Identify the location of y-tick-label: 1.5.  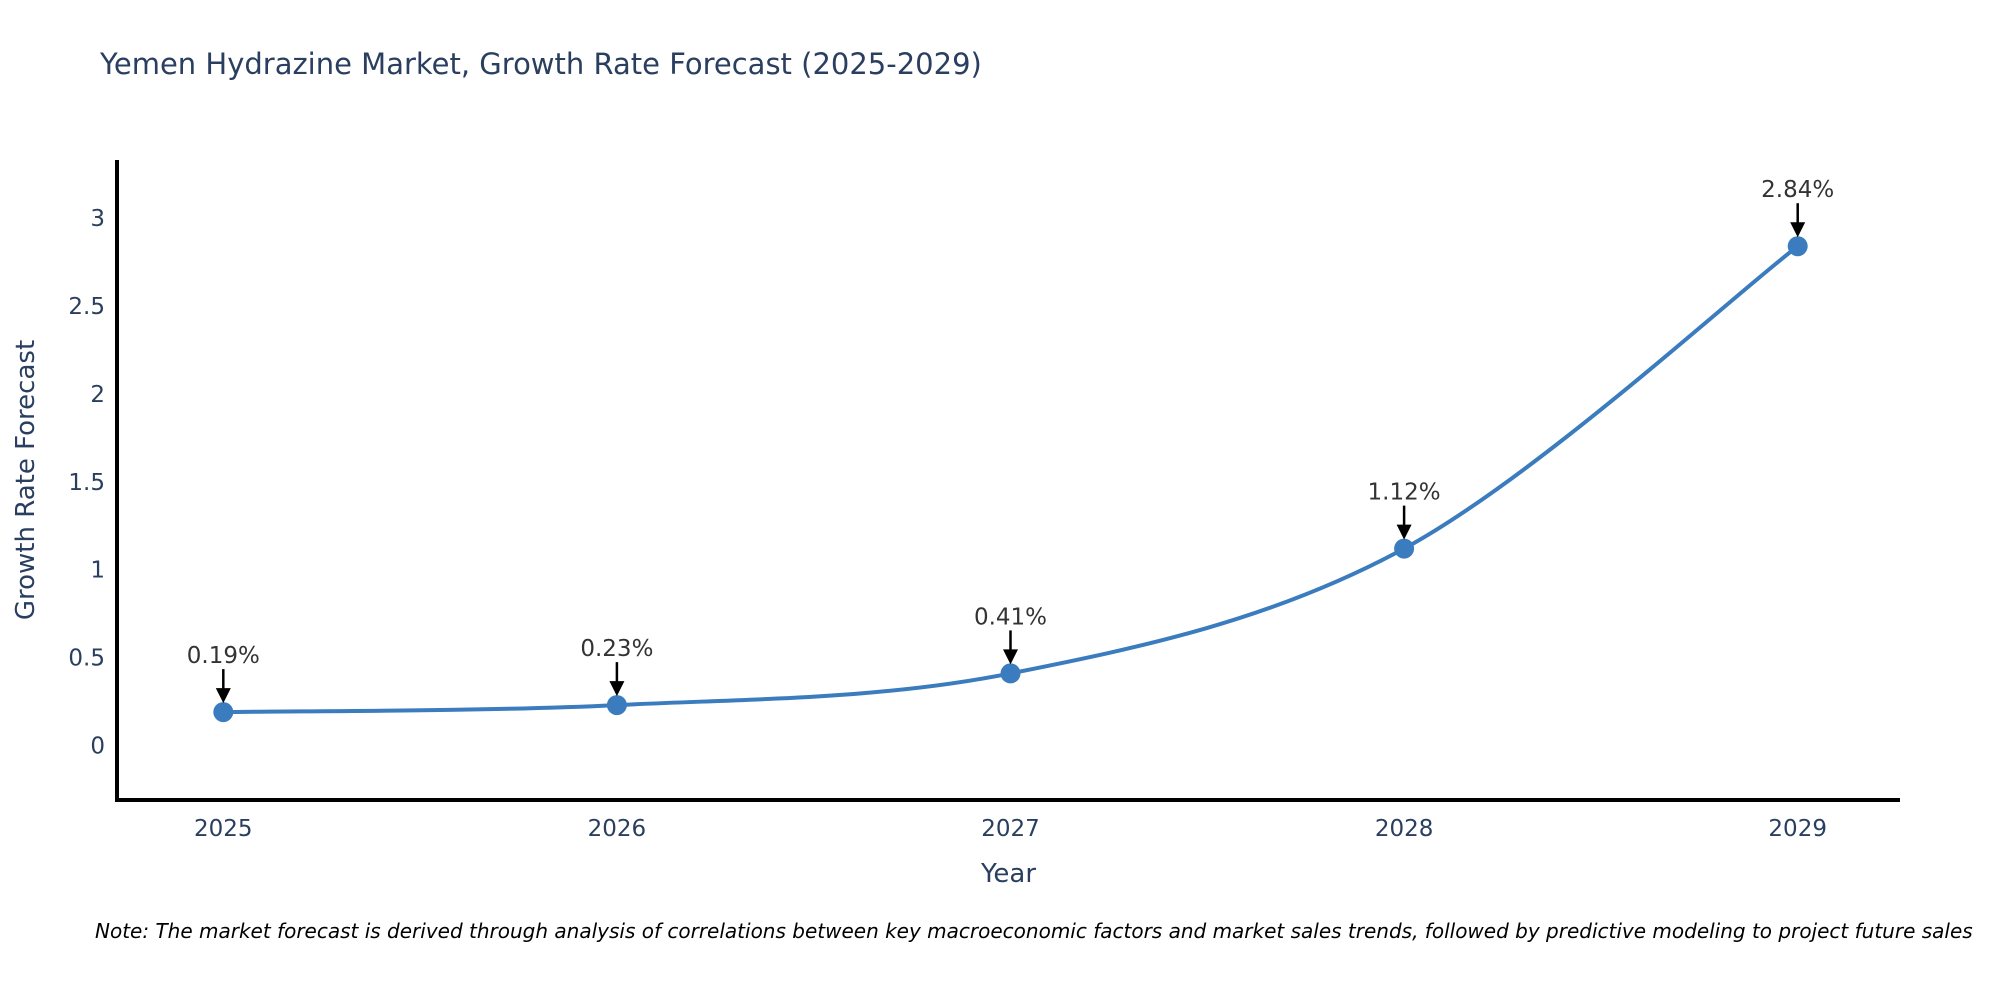
(86, 483).